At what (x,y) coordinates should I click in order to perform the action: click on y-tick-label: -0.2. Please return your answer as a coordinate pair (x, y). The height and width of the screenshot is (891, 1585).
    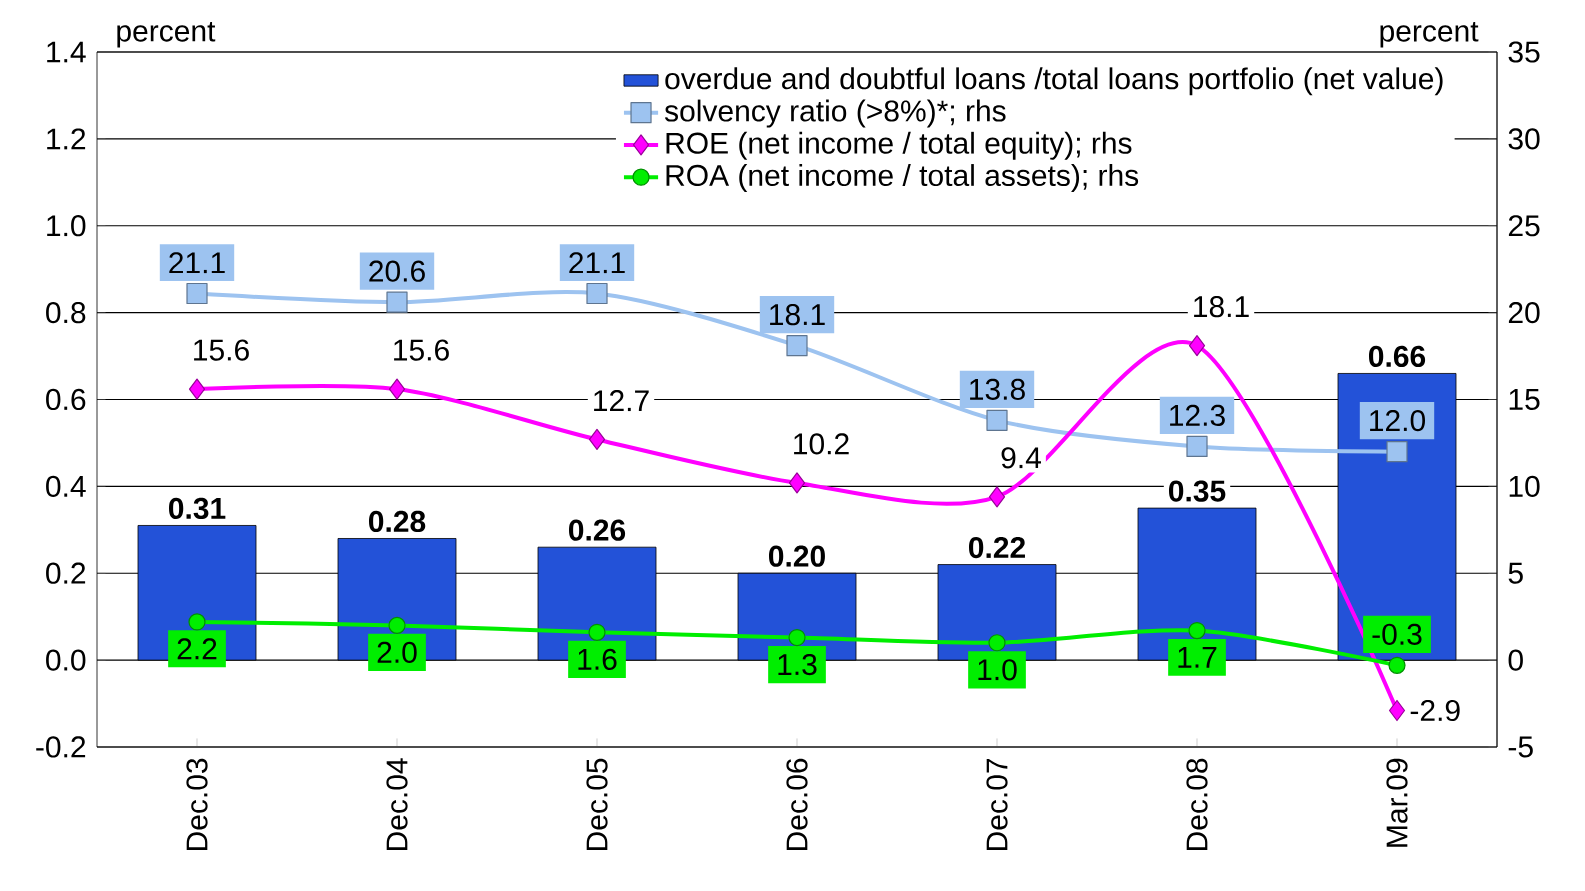
    Looking at the image, I should click on (61, 747).